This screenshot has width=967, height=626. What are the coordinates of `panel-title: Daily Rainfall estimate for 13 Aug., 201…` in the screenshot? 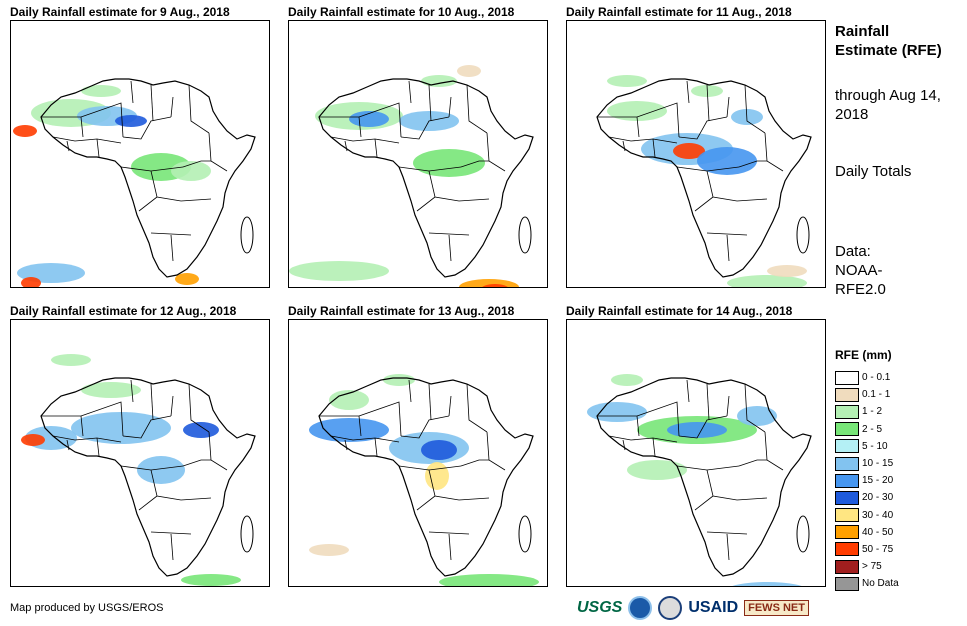 It's located at (401, 311).